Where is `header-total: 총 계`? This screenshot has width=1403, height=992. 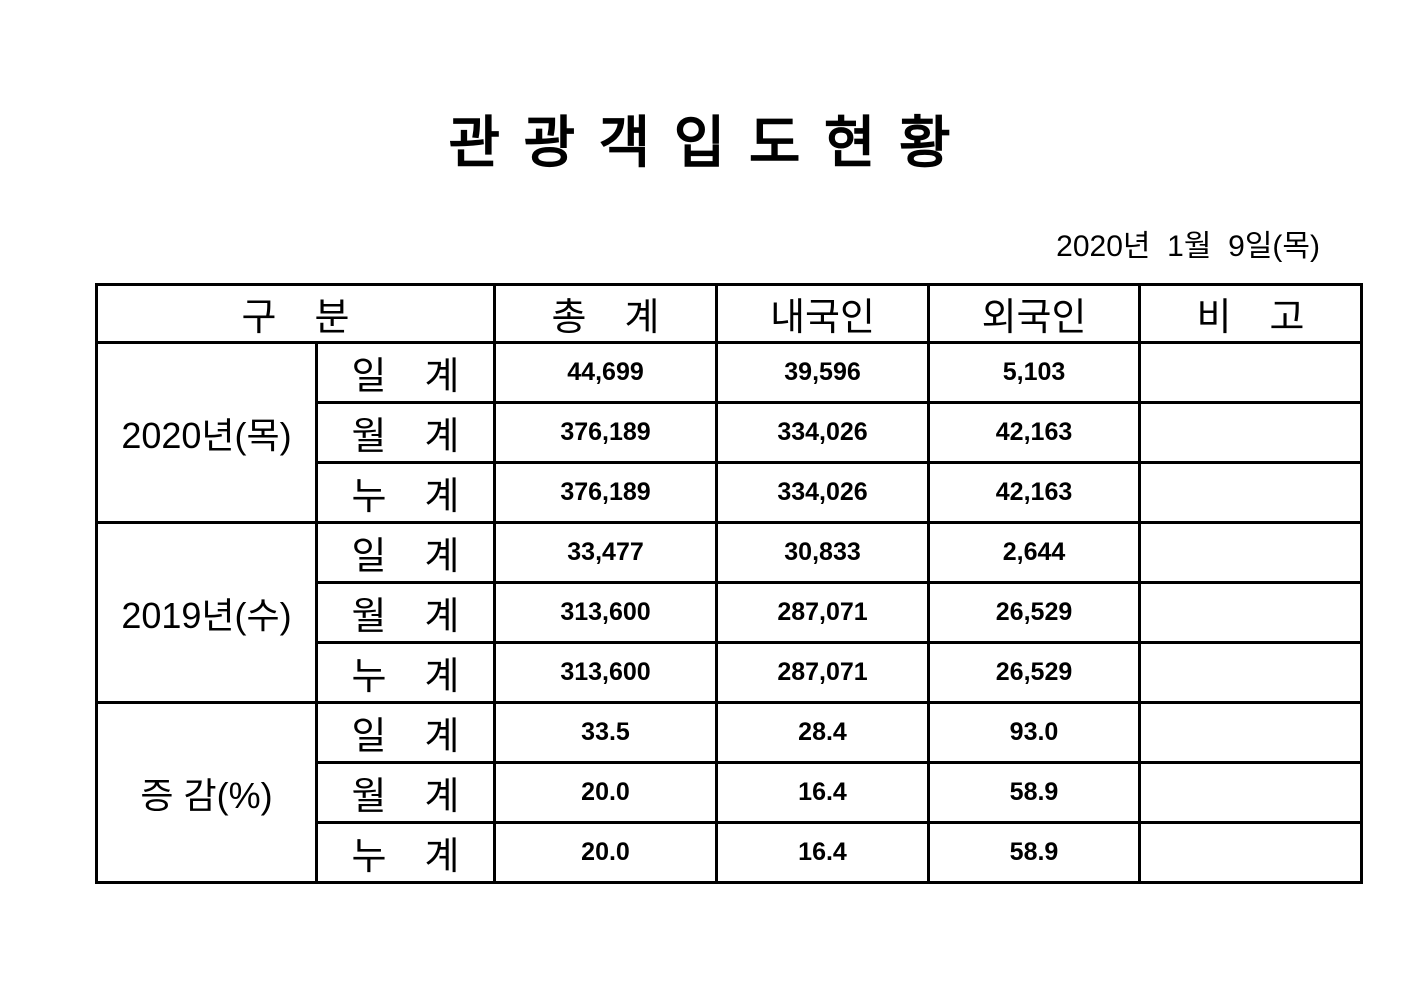 header-total: 총 계 is located at coordinates (606, 313).